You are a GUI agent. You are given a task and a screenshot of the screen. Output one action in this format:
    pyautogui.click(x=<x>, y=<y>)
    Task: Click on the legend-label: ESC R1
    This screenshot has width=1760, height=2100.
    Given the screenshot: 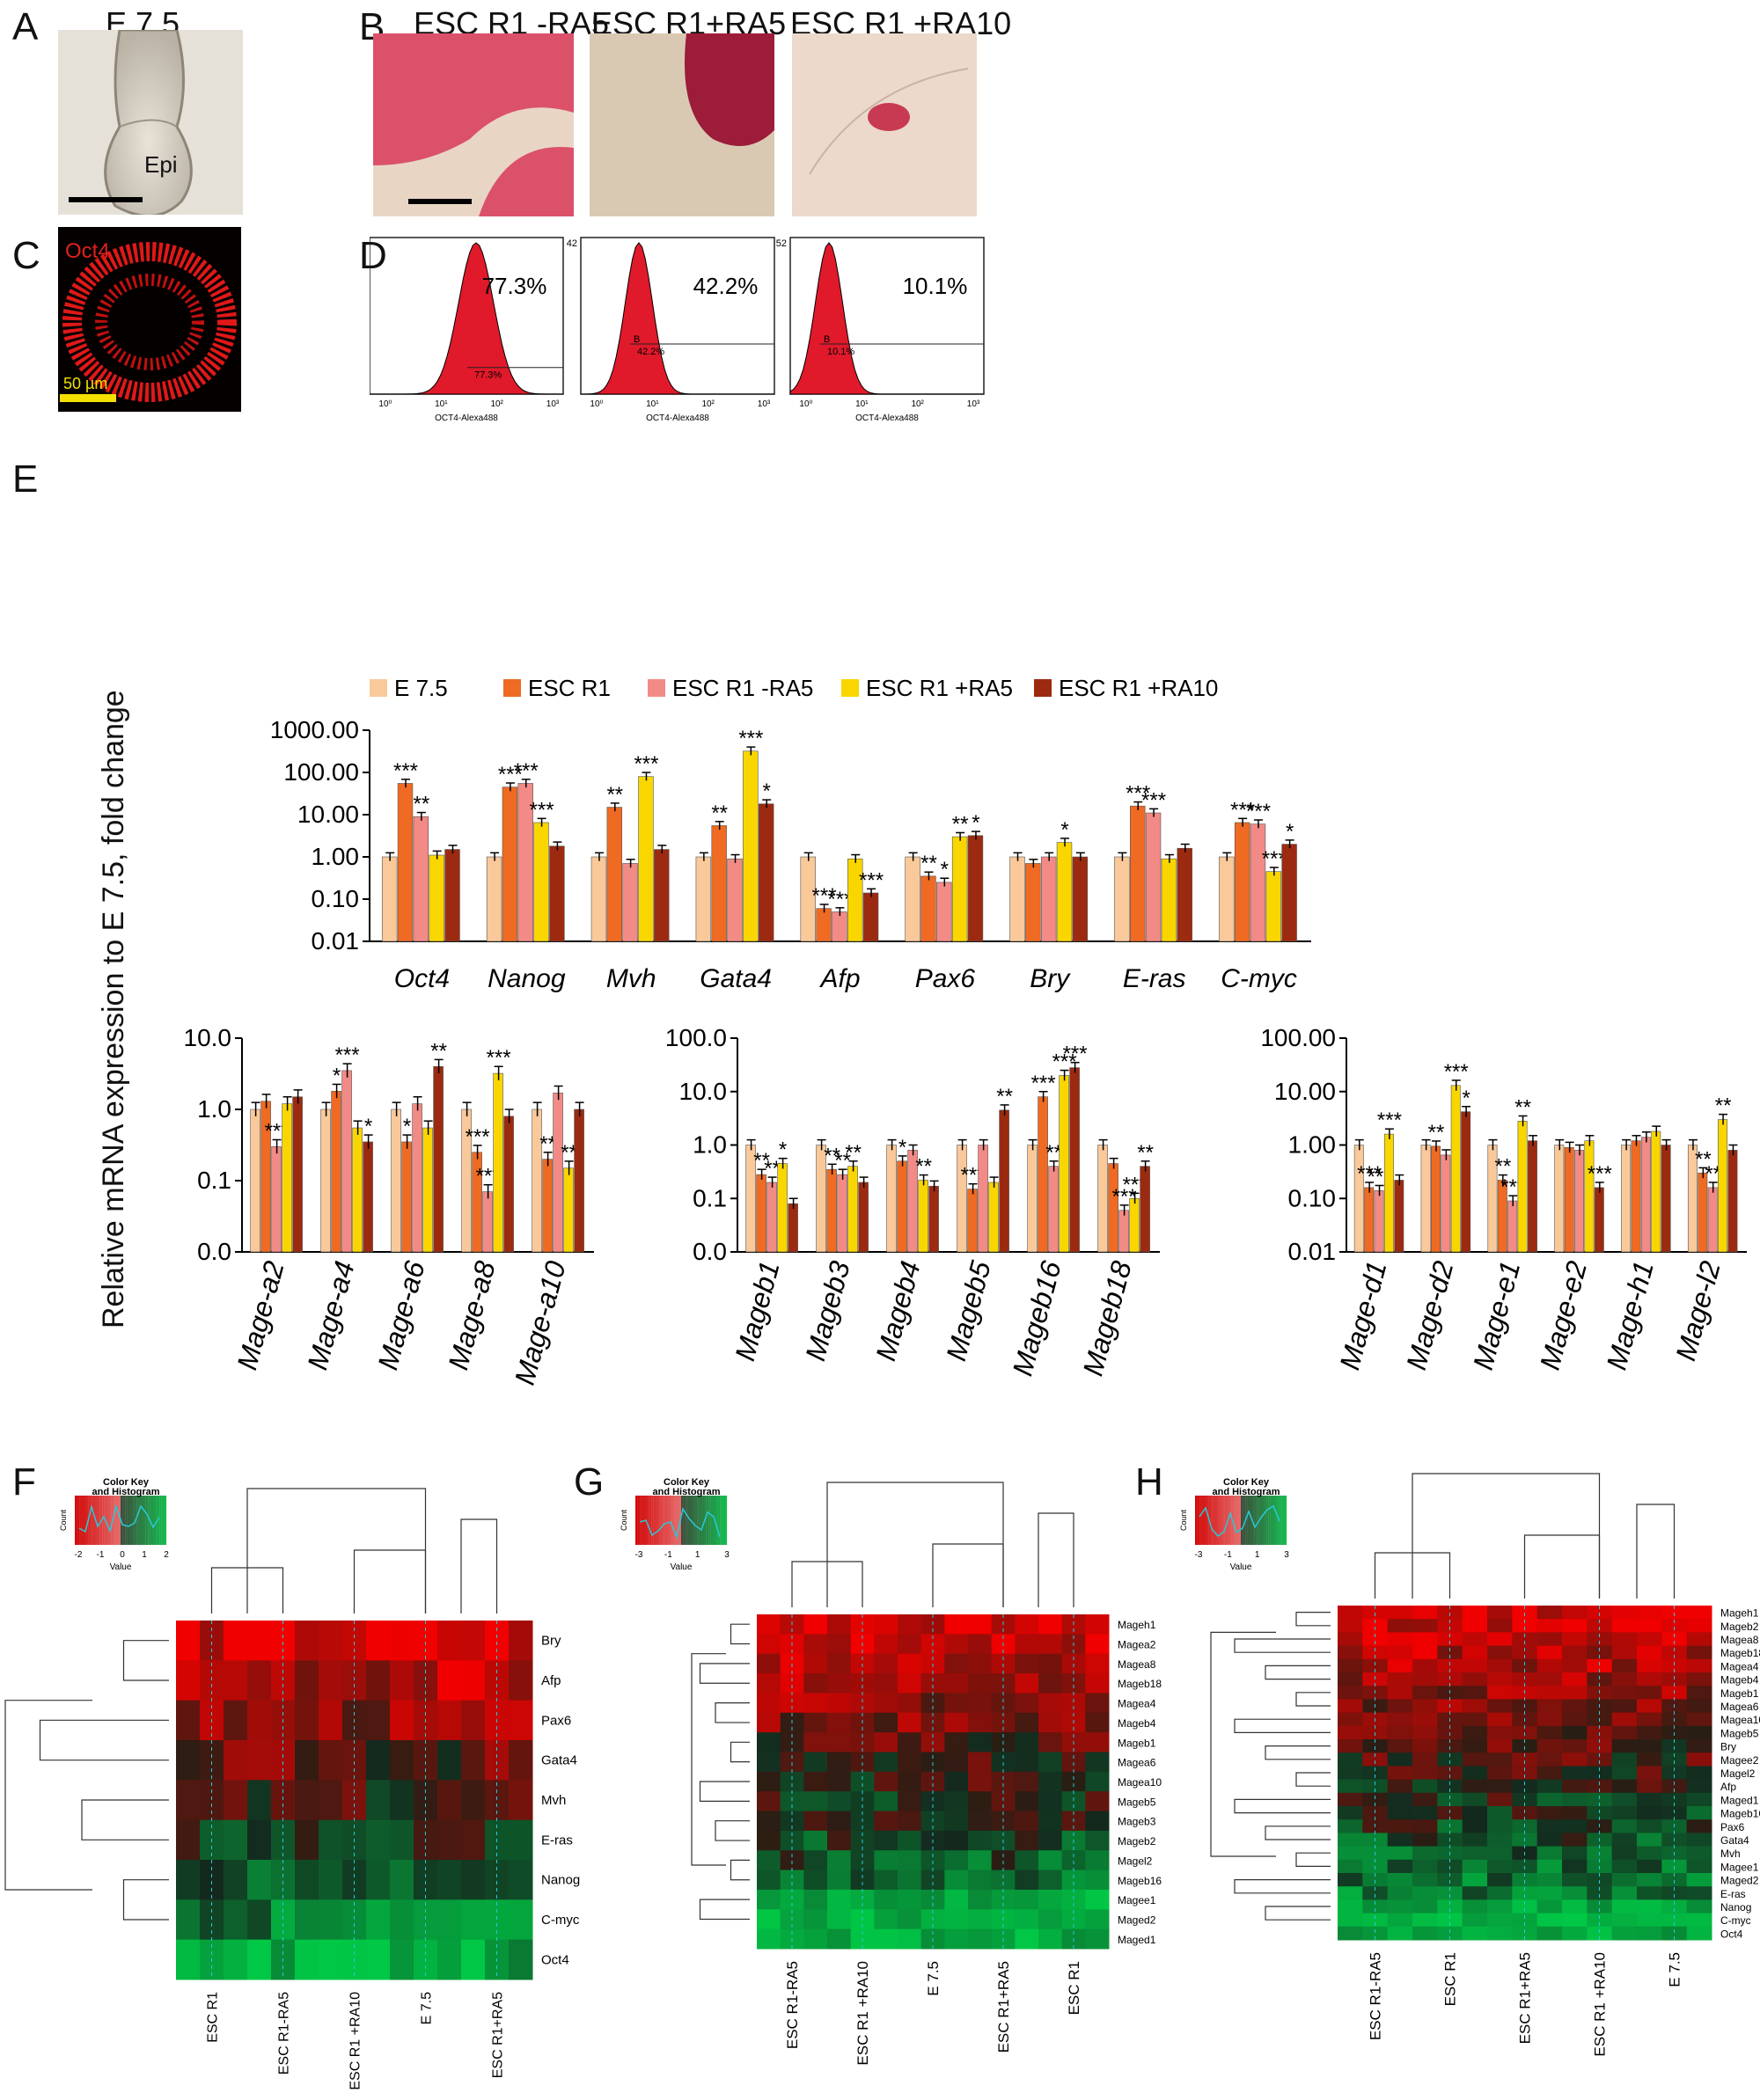 What is the action you would take?
    pyautogui.click(x=570, y=688)
    